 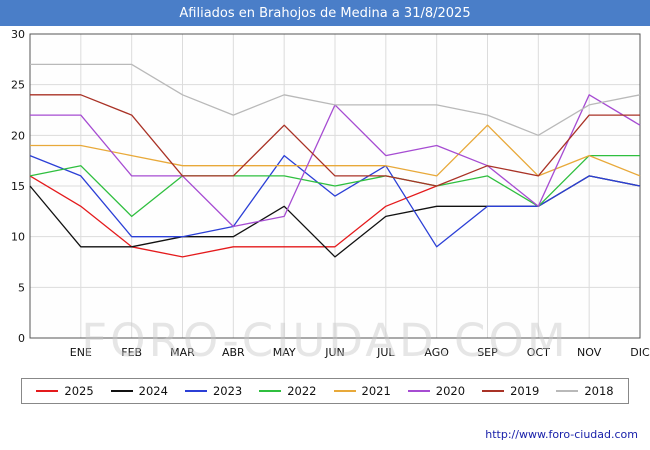 I want to click on y-tick-label: 20, so click(x=18, y=135).